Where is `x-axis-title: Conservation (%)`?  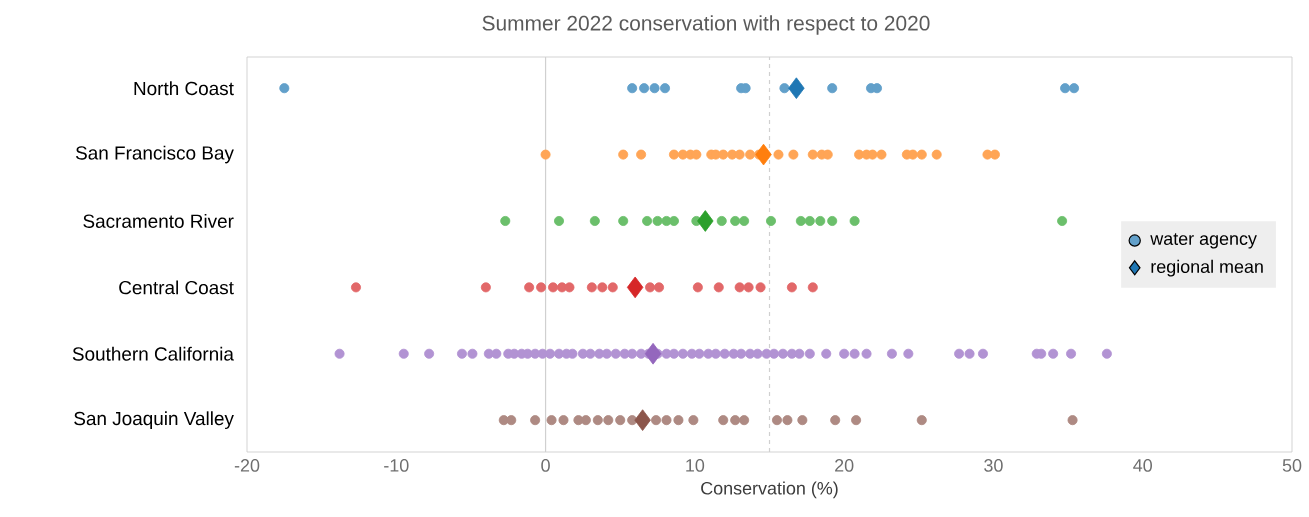 x-axis-title: Conservation (%) is located at coordinates (769, 490).